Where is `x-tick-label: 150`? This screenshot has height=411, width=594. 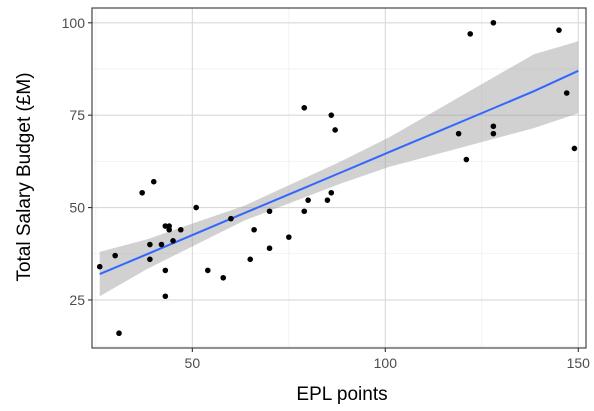
x-tick-label: 150 is located at coordinates (579, 363).